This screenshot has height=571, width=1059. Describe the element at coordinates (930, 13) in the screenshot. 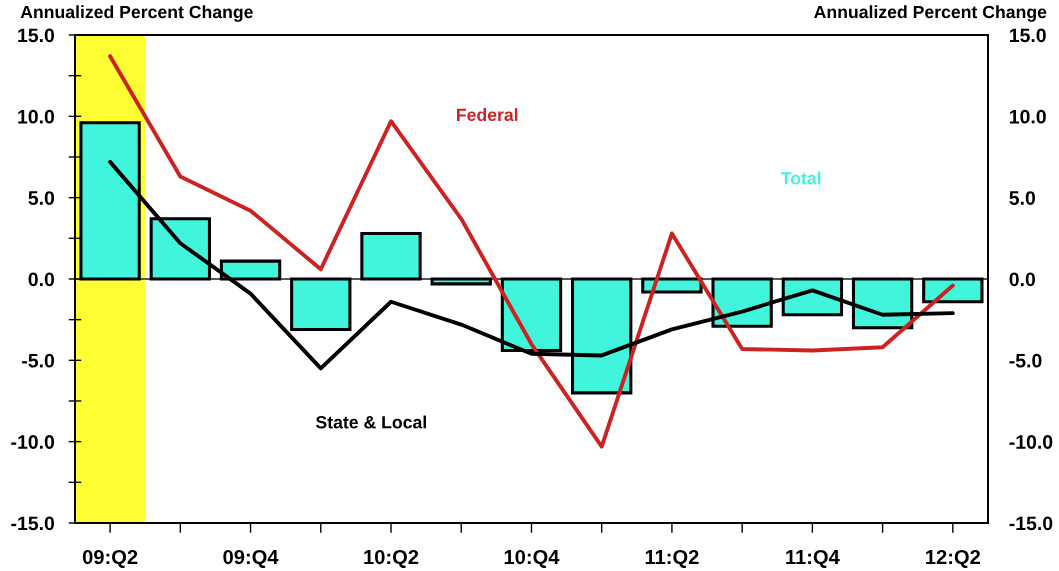

I see `y2-axis-title: Annualized Percent Change` at that location.